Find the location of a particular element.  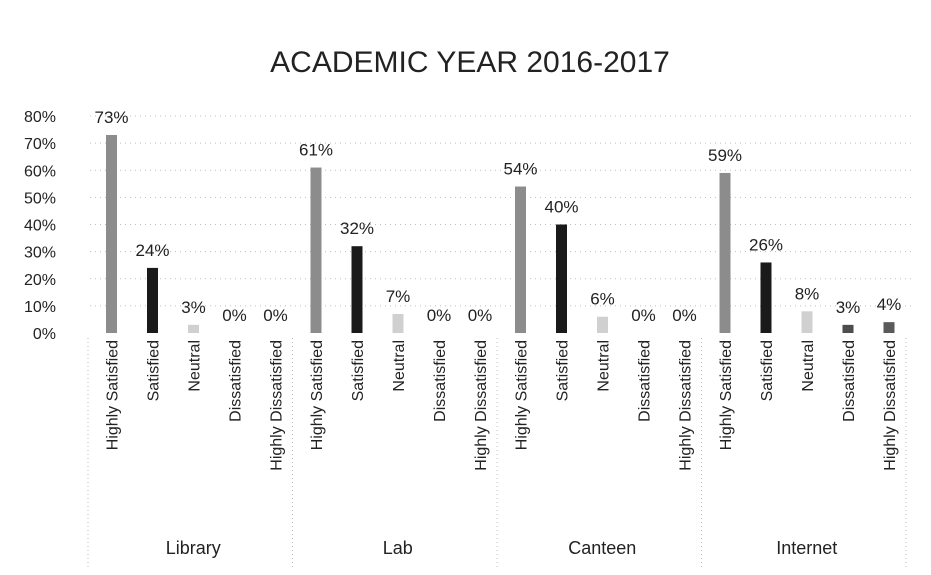

data-label: 73% is located at coordinates (111, 117).